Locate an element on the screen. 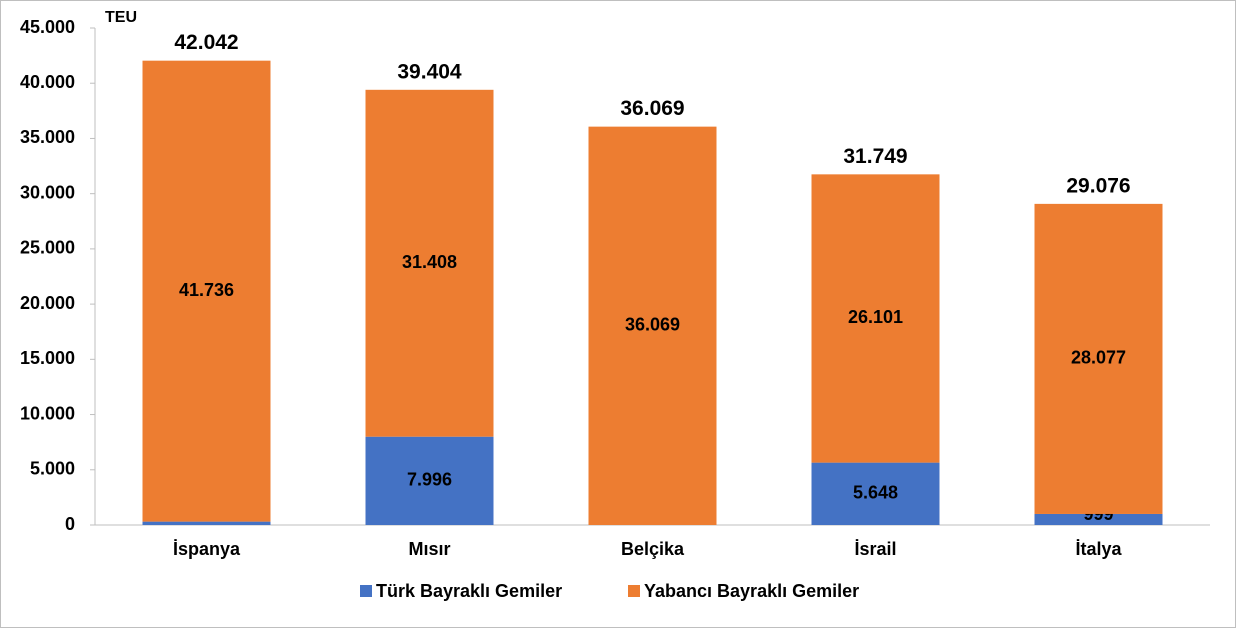  data-label: 5.648 is located at coordinates (875, 493).